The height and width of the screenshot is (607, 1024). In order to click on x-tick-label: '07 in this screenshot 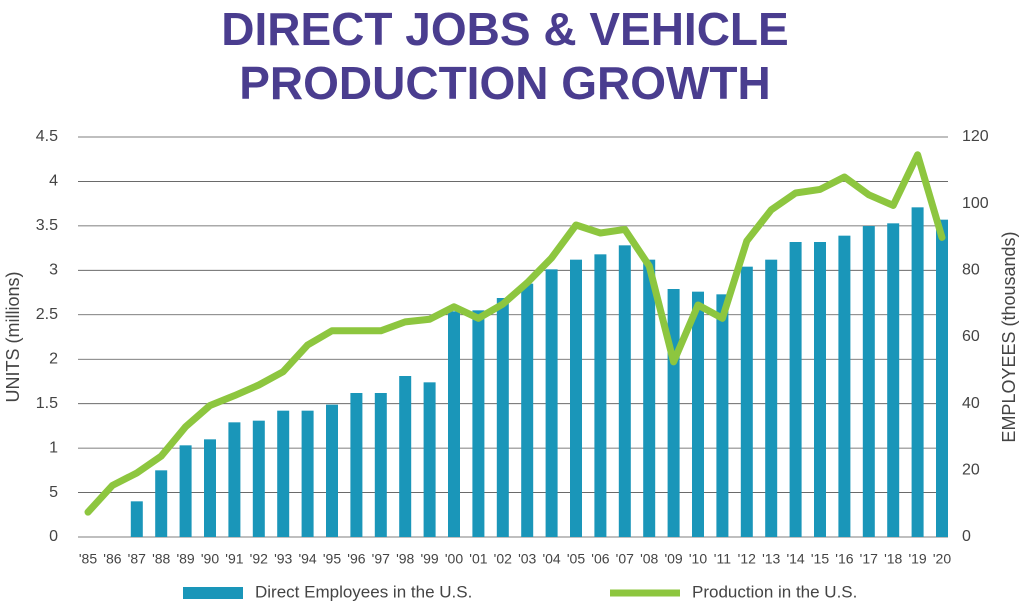, I will do `click(625, 559)`.